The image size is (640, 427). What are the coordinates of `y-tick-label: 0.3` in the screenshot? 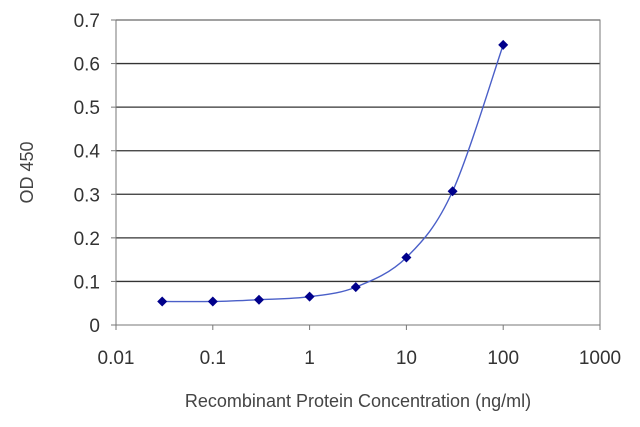 It's located at (87, 195).